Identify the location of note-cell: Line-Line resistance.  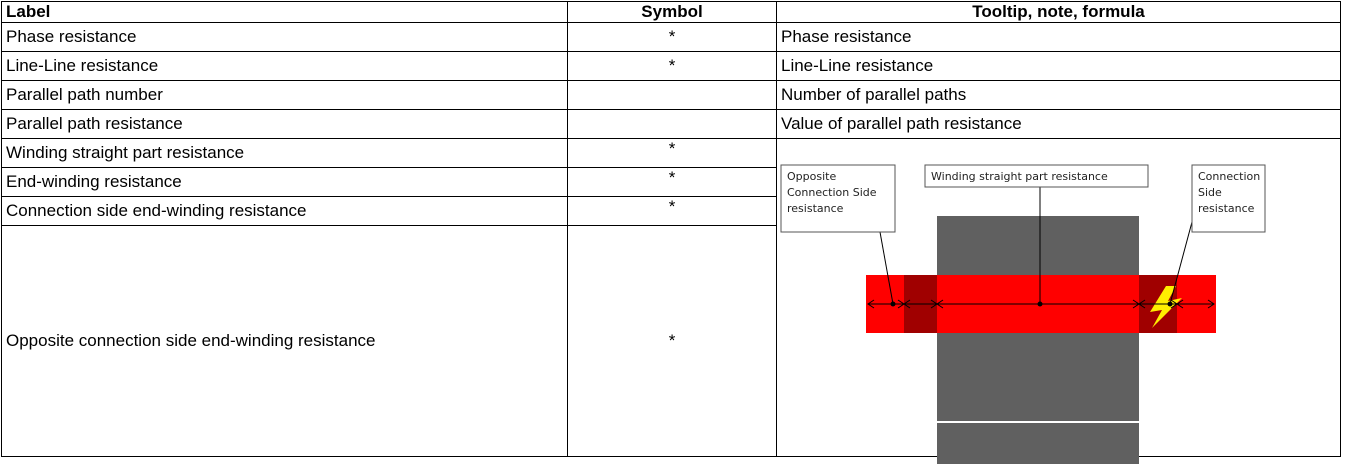
(1058, 66).